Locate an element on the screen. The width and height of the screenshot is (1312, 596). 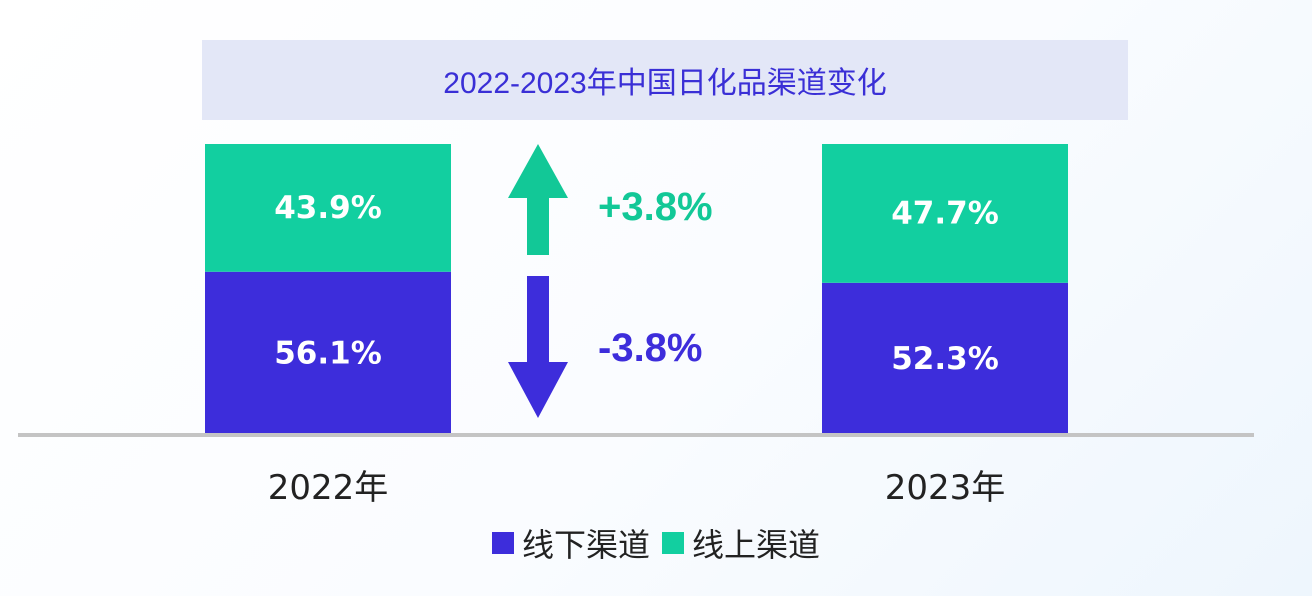
legend: 线下渠道 线上渠道 is located at coordinates (656, 543).